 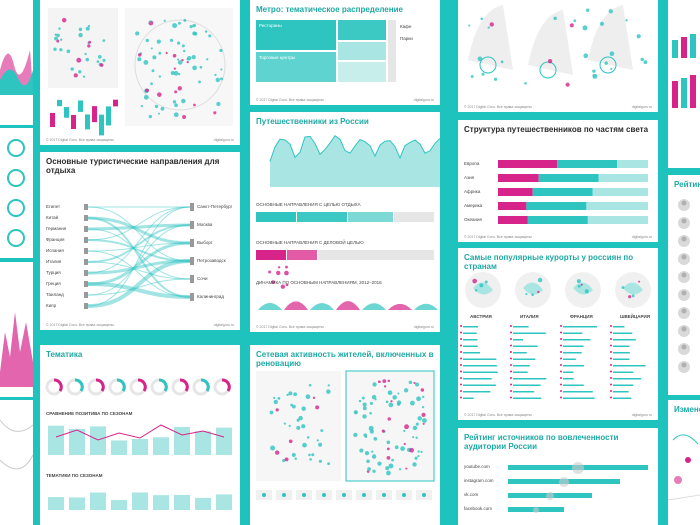 I want to click on region-label: Америка, so click(x=473, y=205).